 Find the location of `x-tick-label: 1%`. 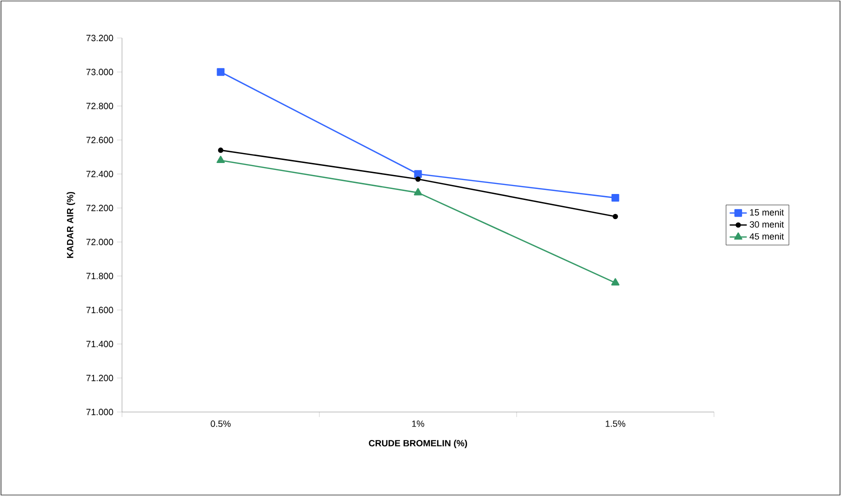

x-tick-label: 1% is located at coordinates (418, 423).